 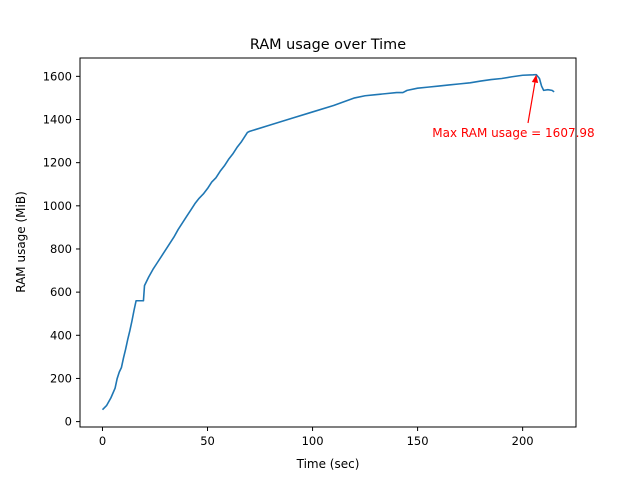 What do you see at coordinates (57, 76) in the screenshot?
I see `y-tick-label: 1600` at bounding box center [57, 76].